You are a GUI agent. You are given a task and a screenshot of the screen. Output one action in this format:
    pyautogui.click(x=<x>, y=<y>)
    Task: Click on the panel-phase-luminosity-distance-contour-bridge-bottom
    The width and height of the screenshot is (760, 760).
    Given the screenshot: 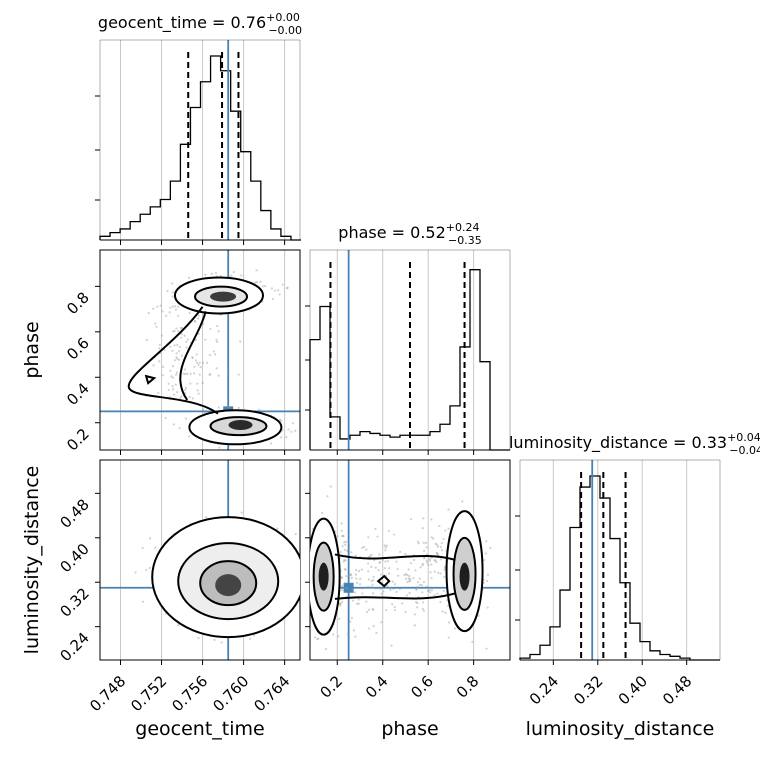 What is the action you would take?
    pyautogui.click(x=395, y=596)
    